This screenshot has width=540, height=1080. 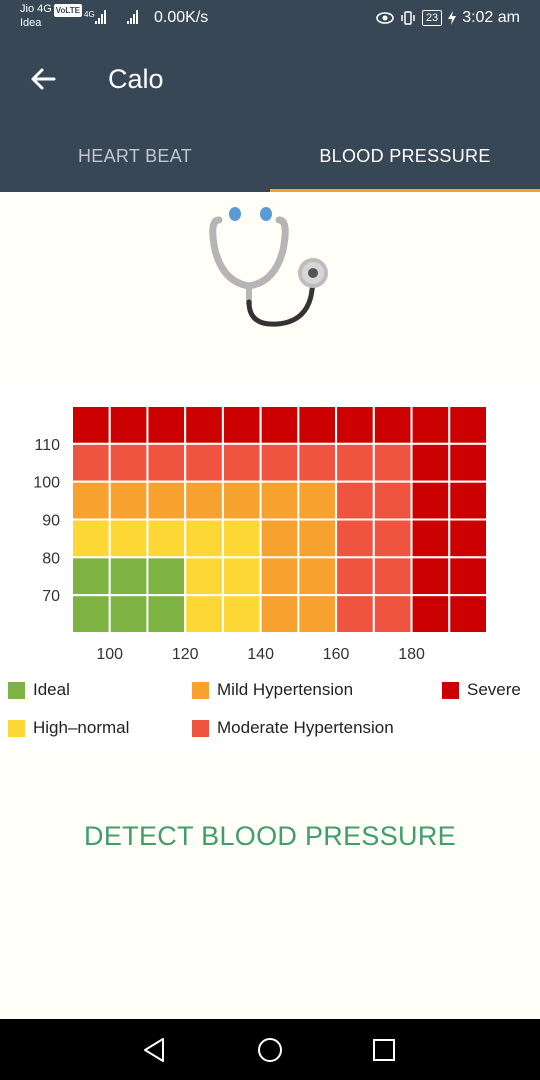 I want to click on legend-item-high-normal: High–normal, so click(x=68, y=728).